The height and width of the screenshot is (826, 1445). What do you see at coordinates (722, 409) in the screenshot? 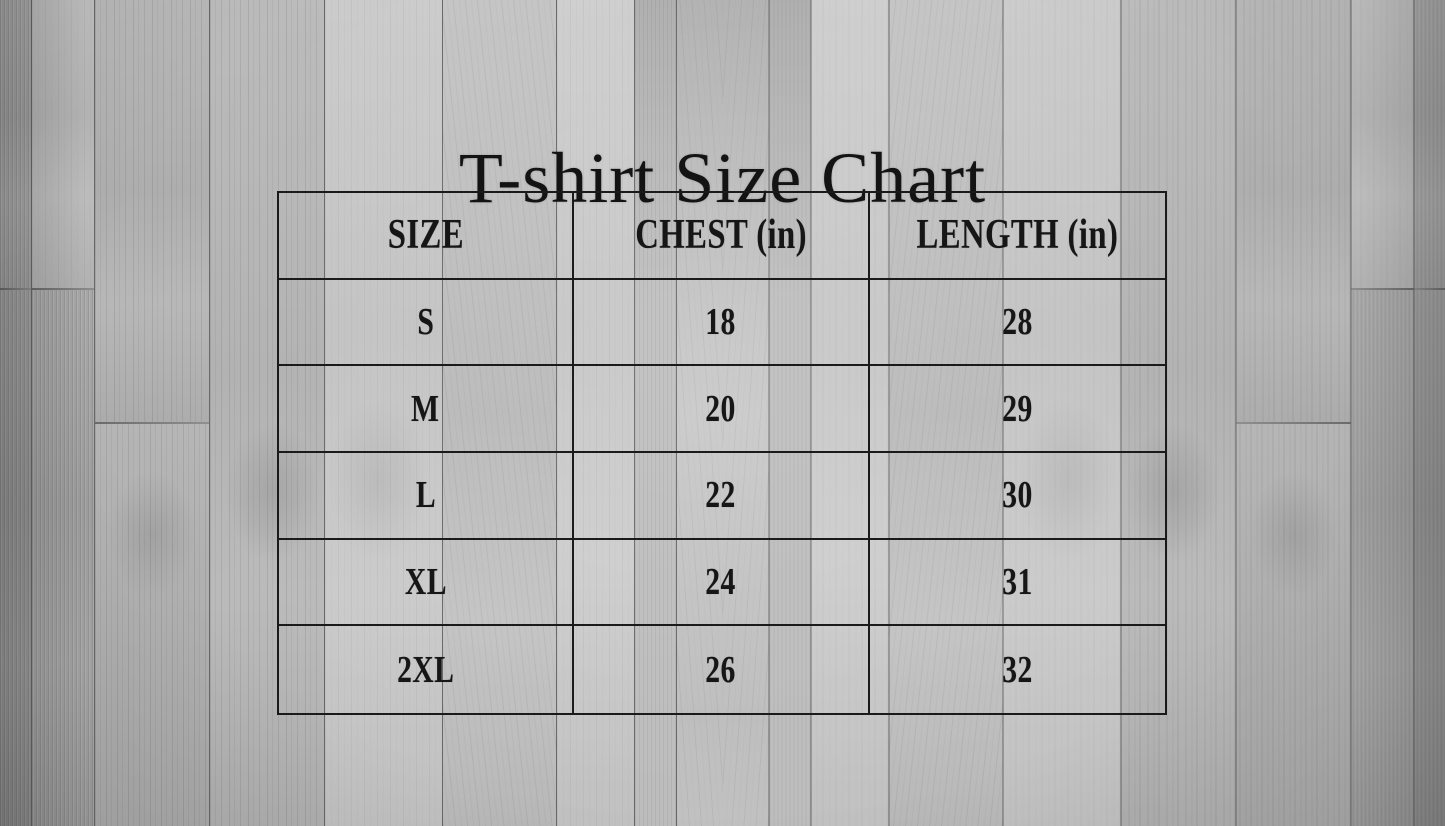
I see `chest-cell: 20` at bounding box center [722, 409].